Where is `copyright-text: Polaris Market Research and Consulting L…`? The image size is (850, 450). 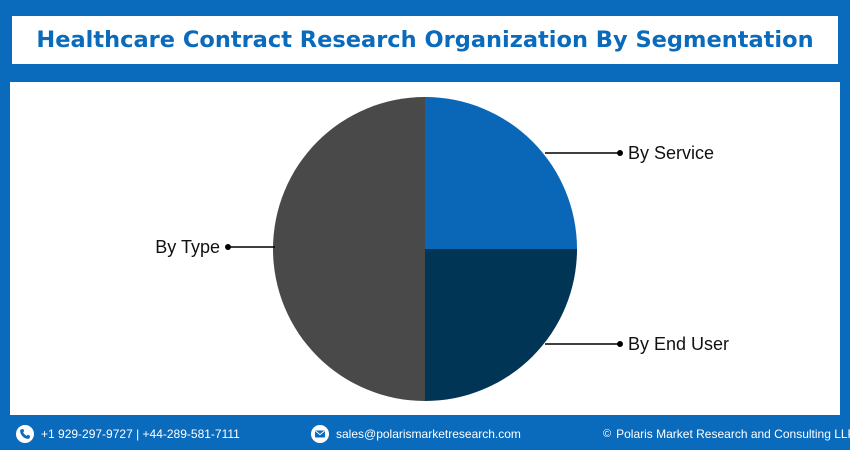
copyright-text: Polaris Market Research and Consulting L… is located at coordinates (733, 434).